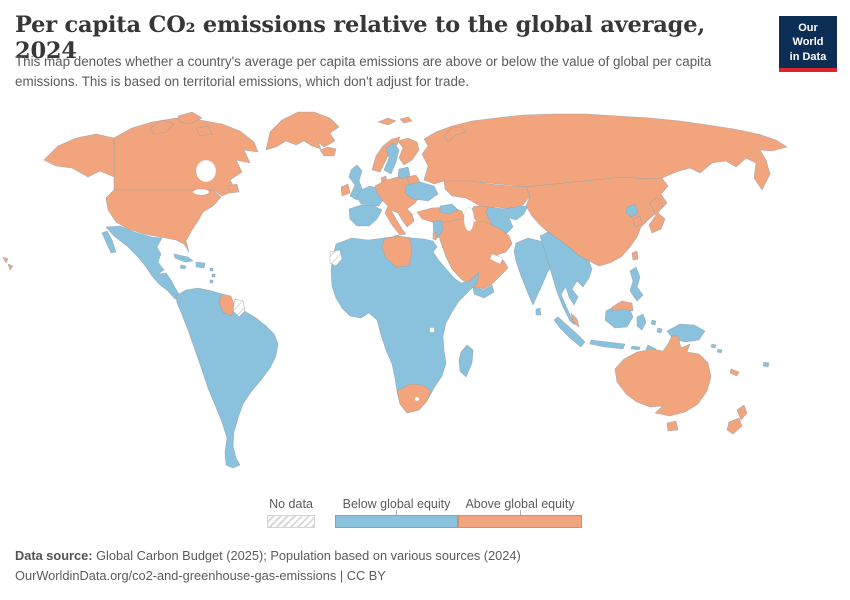  Describe the element at coordinates (302, 131) in the screenshot. I see `map-region-greenland` at that location.